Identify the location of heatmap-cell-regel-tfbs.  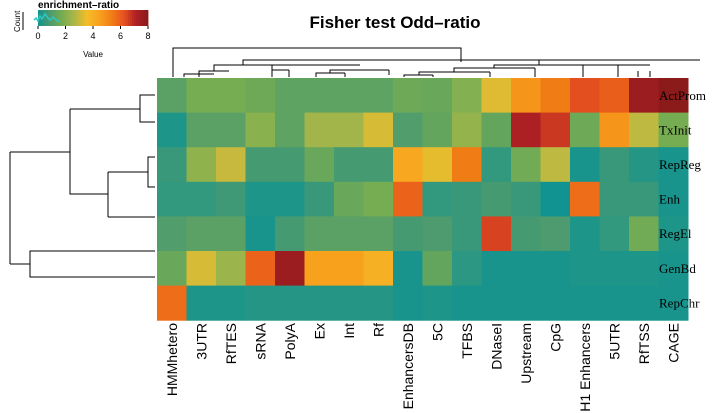
(467, 234).